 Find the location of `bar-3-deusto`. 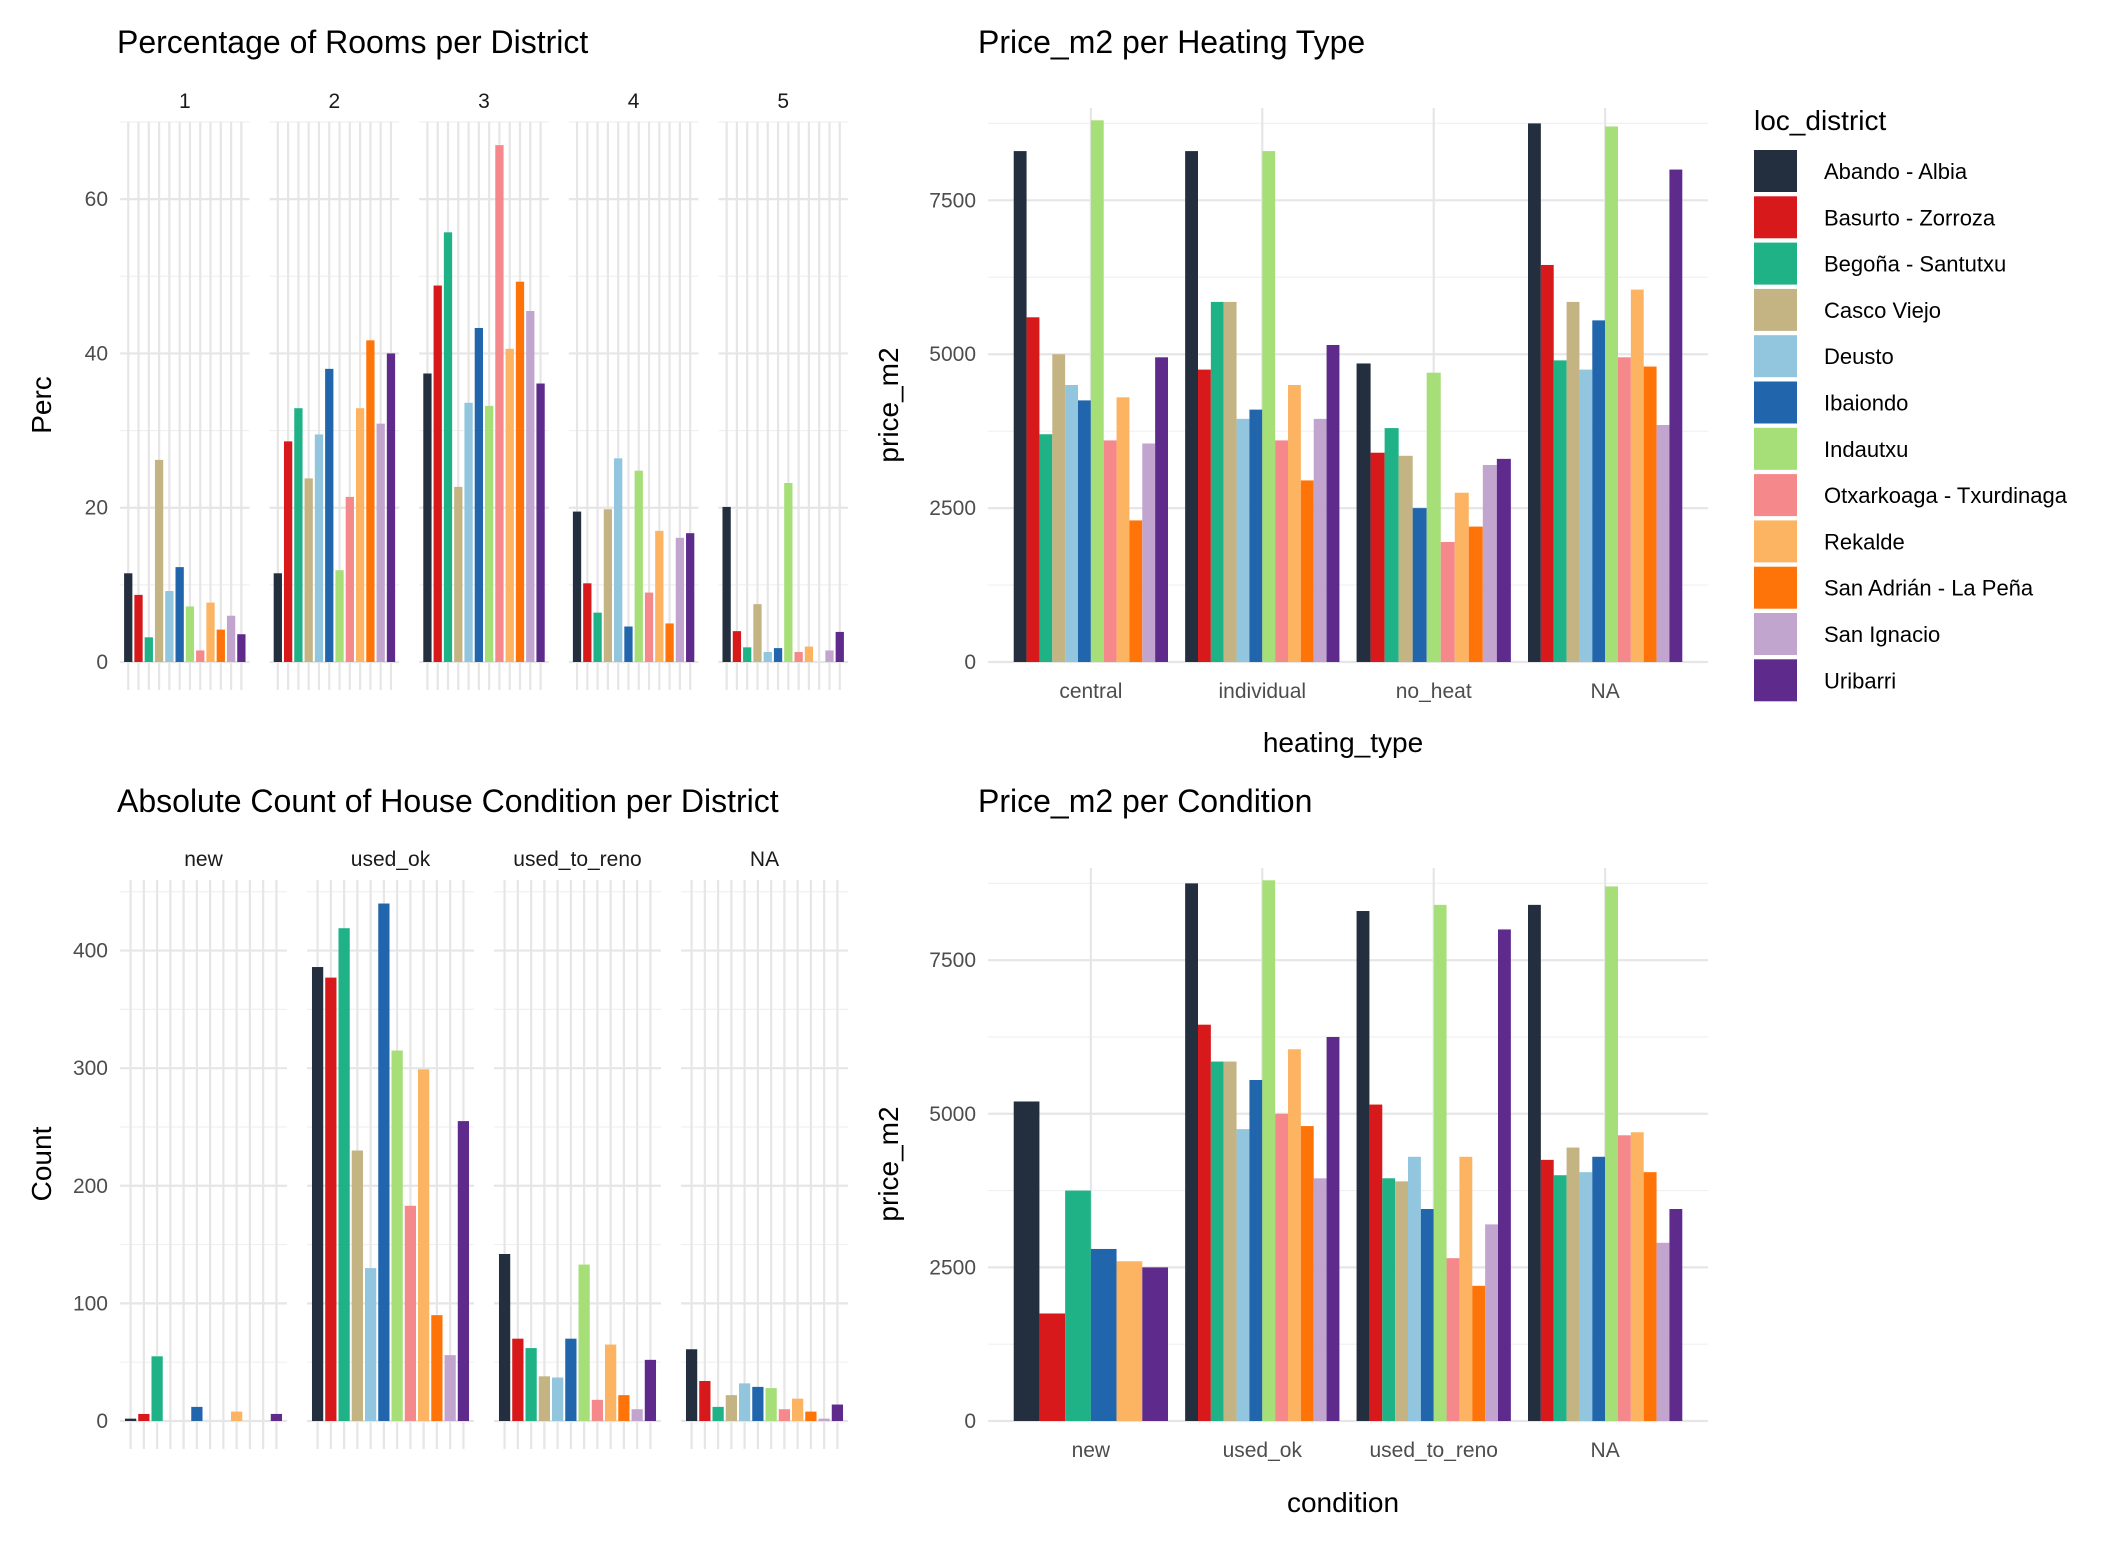

bar-3-deusto is located at coordinates (468, 532).